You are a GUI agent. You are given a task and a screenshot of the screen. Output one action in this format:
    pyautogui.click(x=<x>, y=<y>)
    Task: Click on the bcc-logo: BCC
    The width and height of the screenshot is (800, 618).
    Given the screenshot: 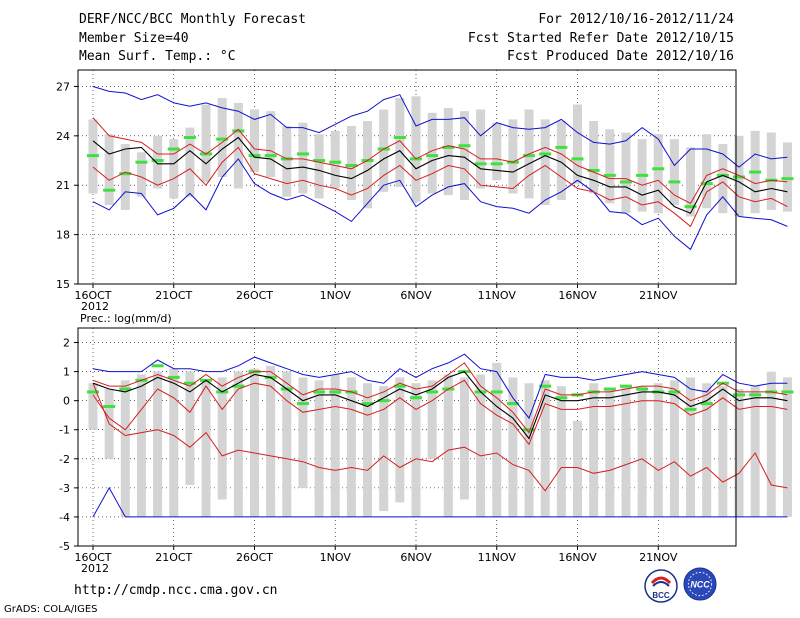 What is the action you would take?
    pyautogui.click(x=661, y=586)
    